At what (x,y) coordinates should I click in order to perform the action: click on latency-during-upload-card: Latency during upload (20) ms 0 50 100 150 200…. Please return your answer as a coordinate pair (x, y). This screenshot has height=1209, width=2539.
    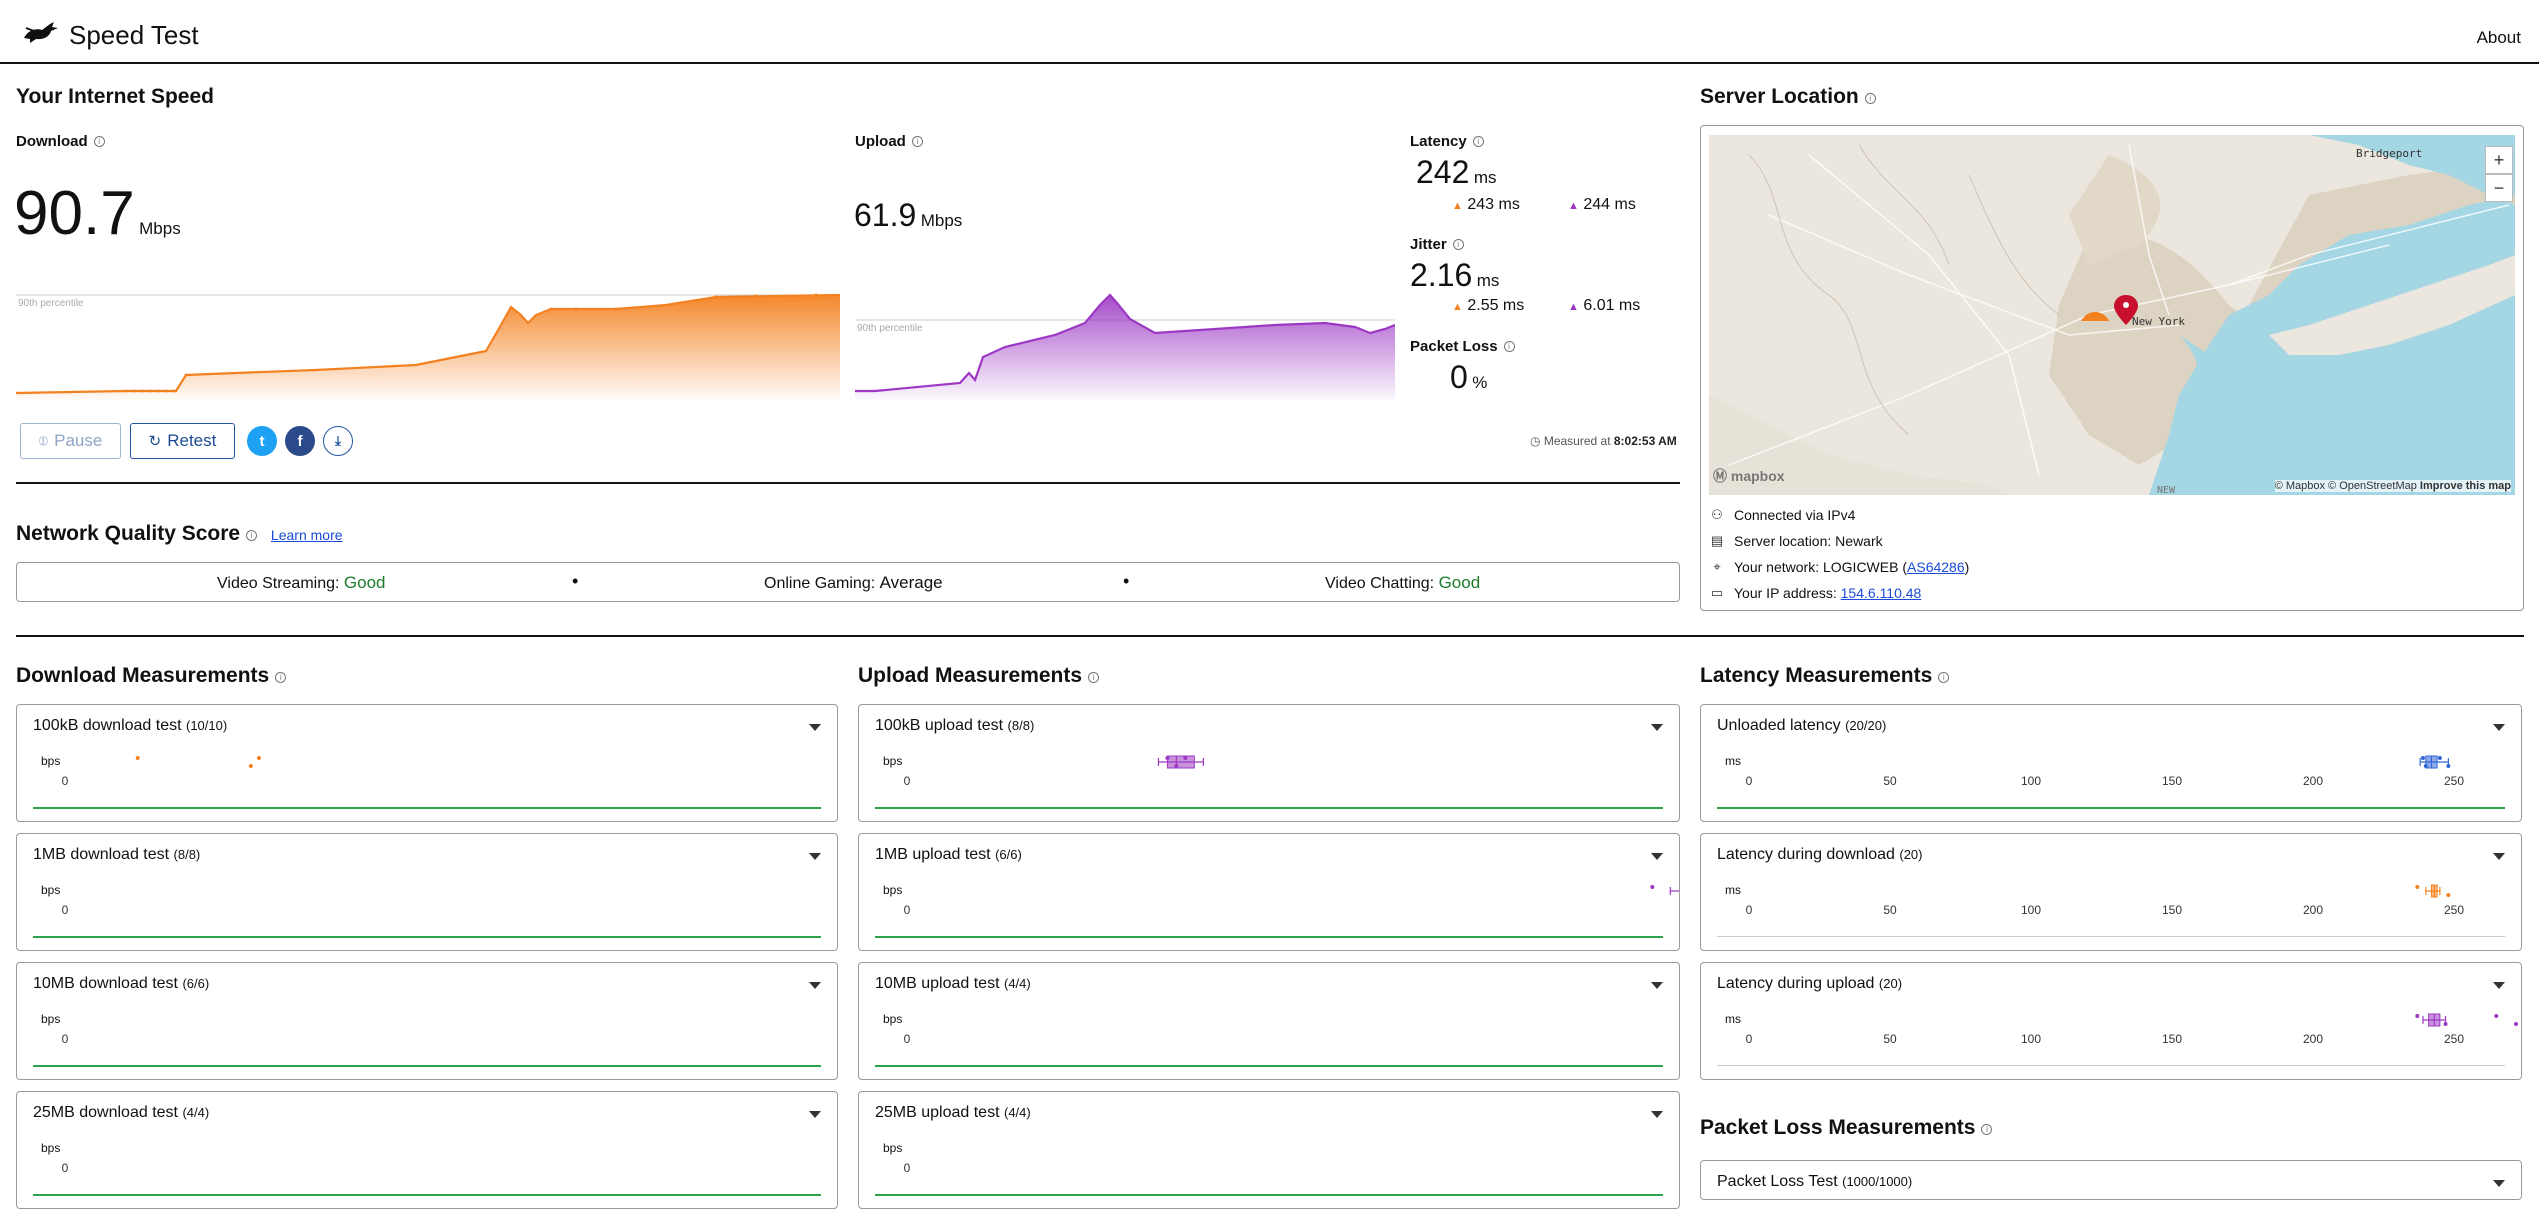
    Looking at the image, I should click on (2111, 1021).